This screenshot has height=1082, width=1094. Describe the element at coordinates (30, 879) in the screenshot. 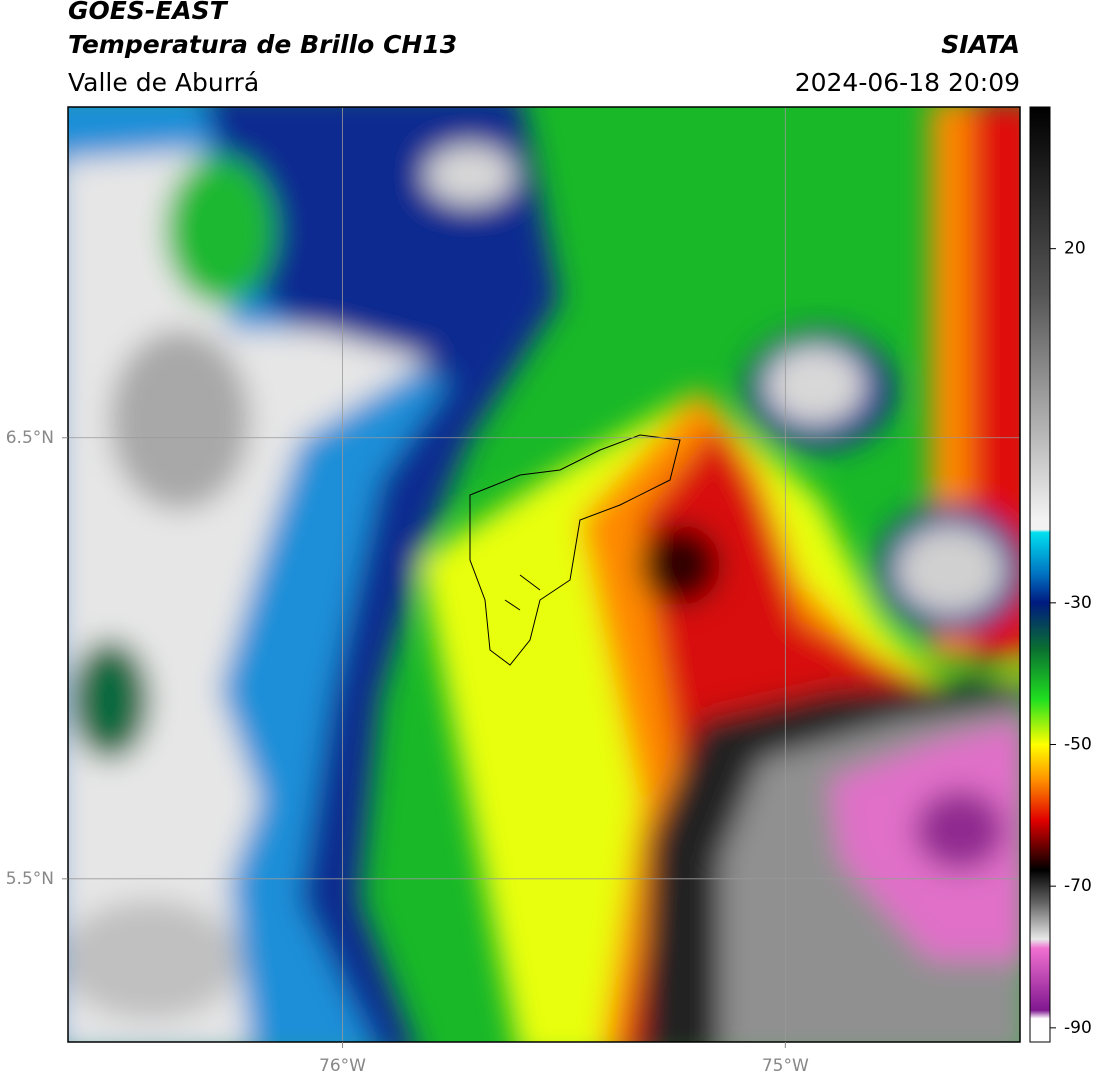

I see `lat-label: 5.5°N` at that location.